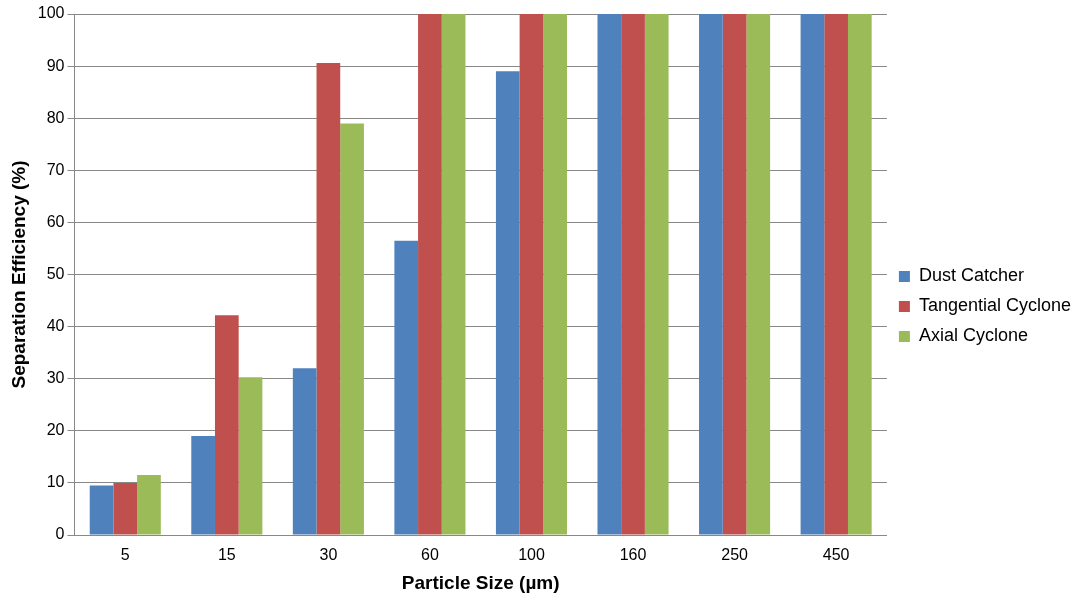 The height and width of the screenshot is (603, 1085). What do you see at coordinates (971, 275) in the screenshot?
I see `legend-label: Dust Catcher` at bounding box center [971, 275].